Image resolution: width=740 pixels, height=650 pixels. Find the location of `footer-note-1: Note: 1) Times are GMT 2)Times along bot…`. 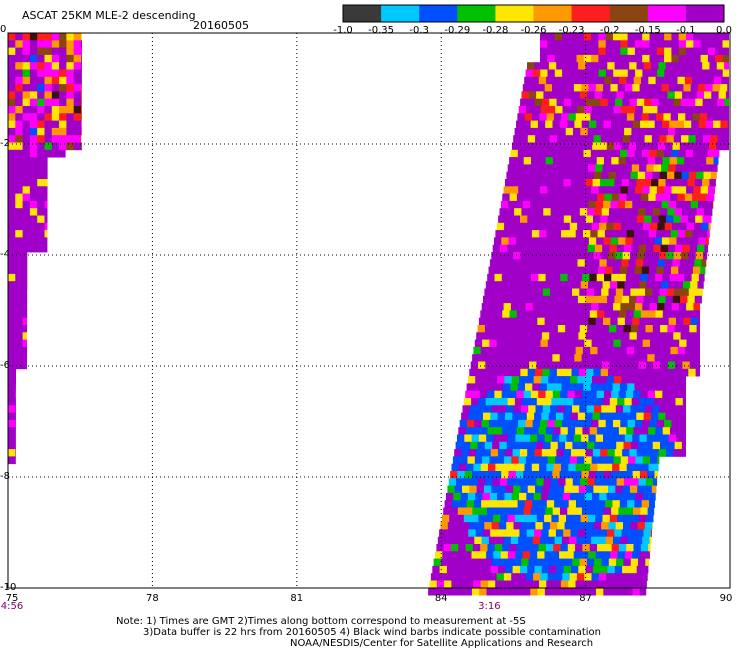

footer-note-1: Note: 1) Times are GMT 2)Times along bot… is located at coordinates (321, 621).